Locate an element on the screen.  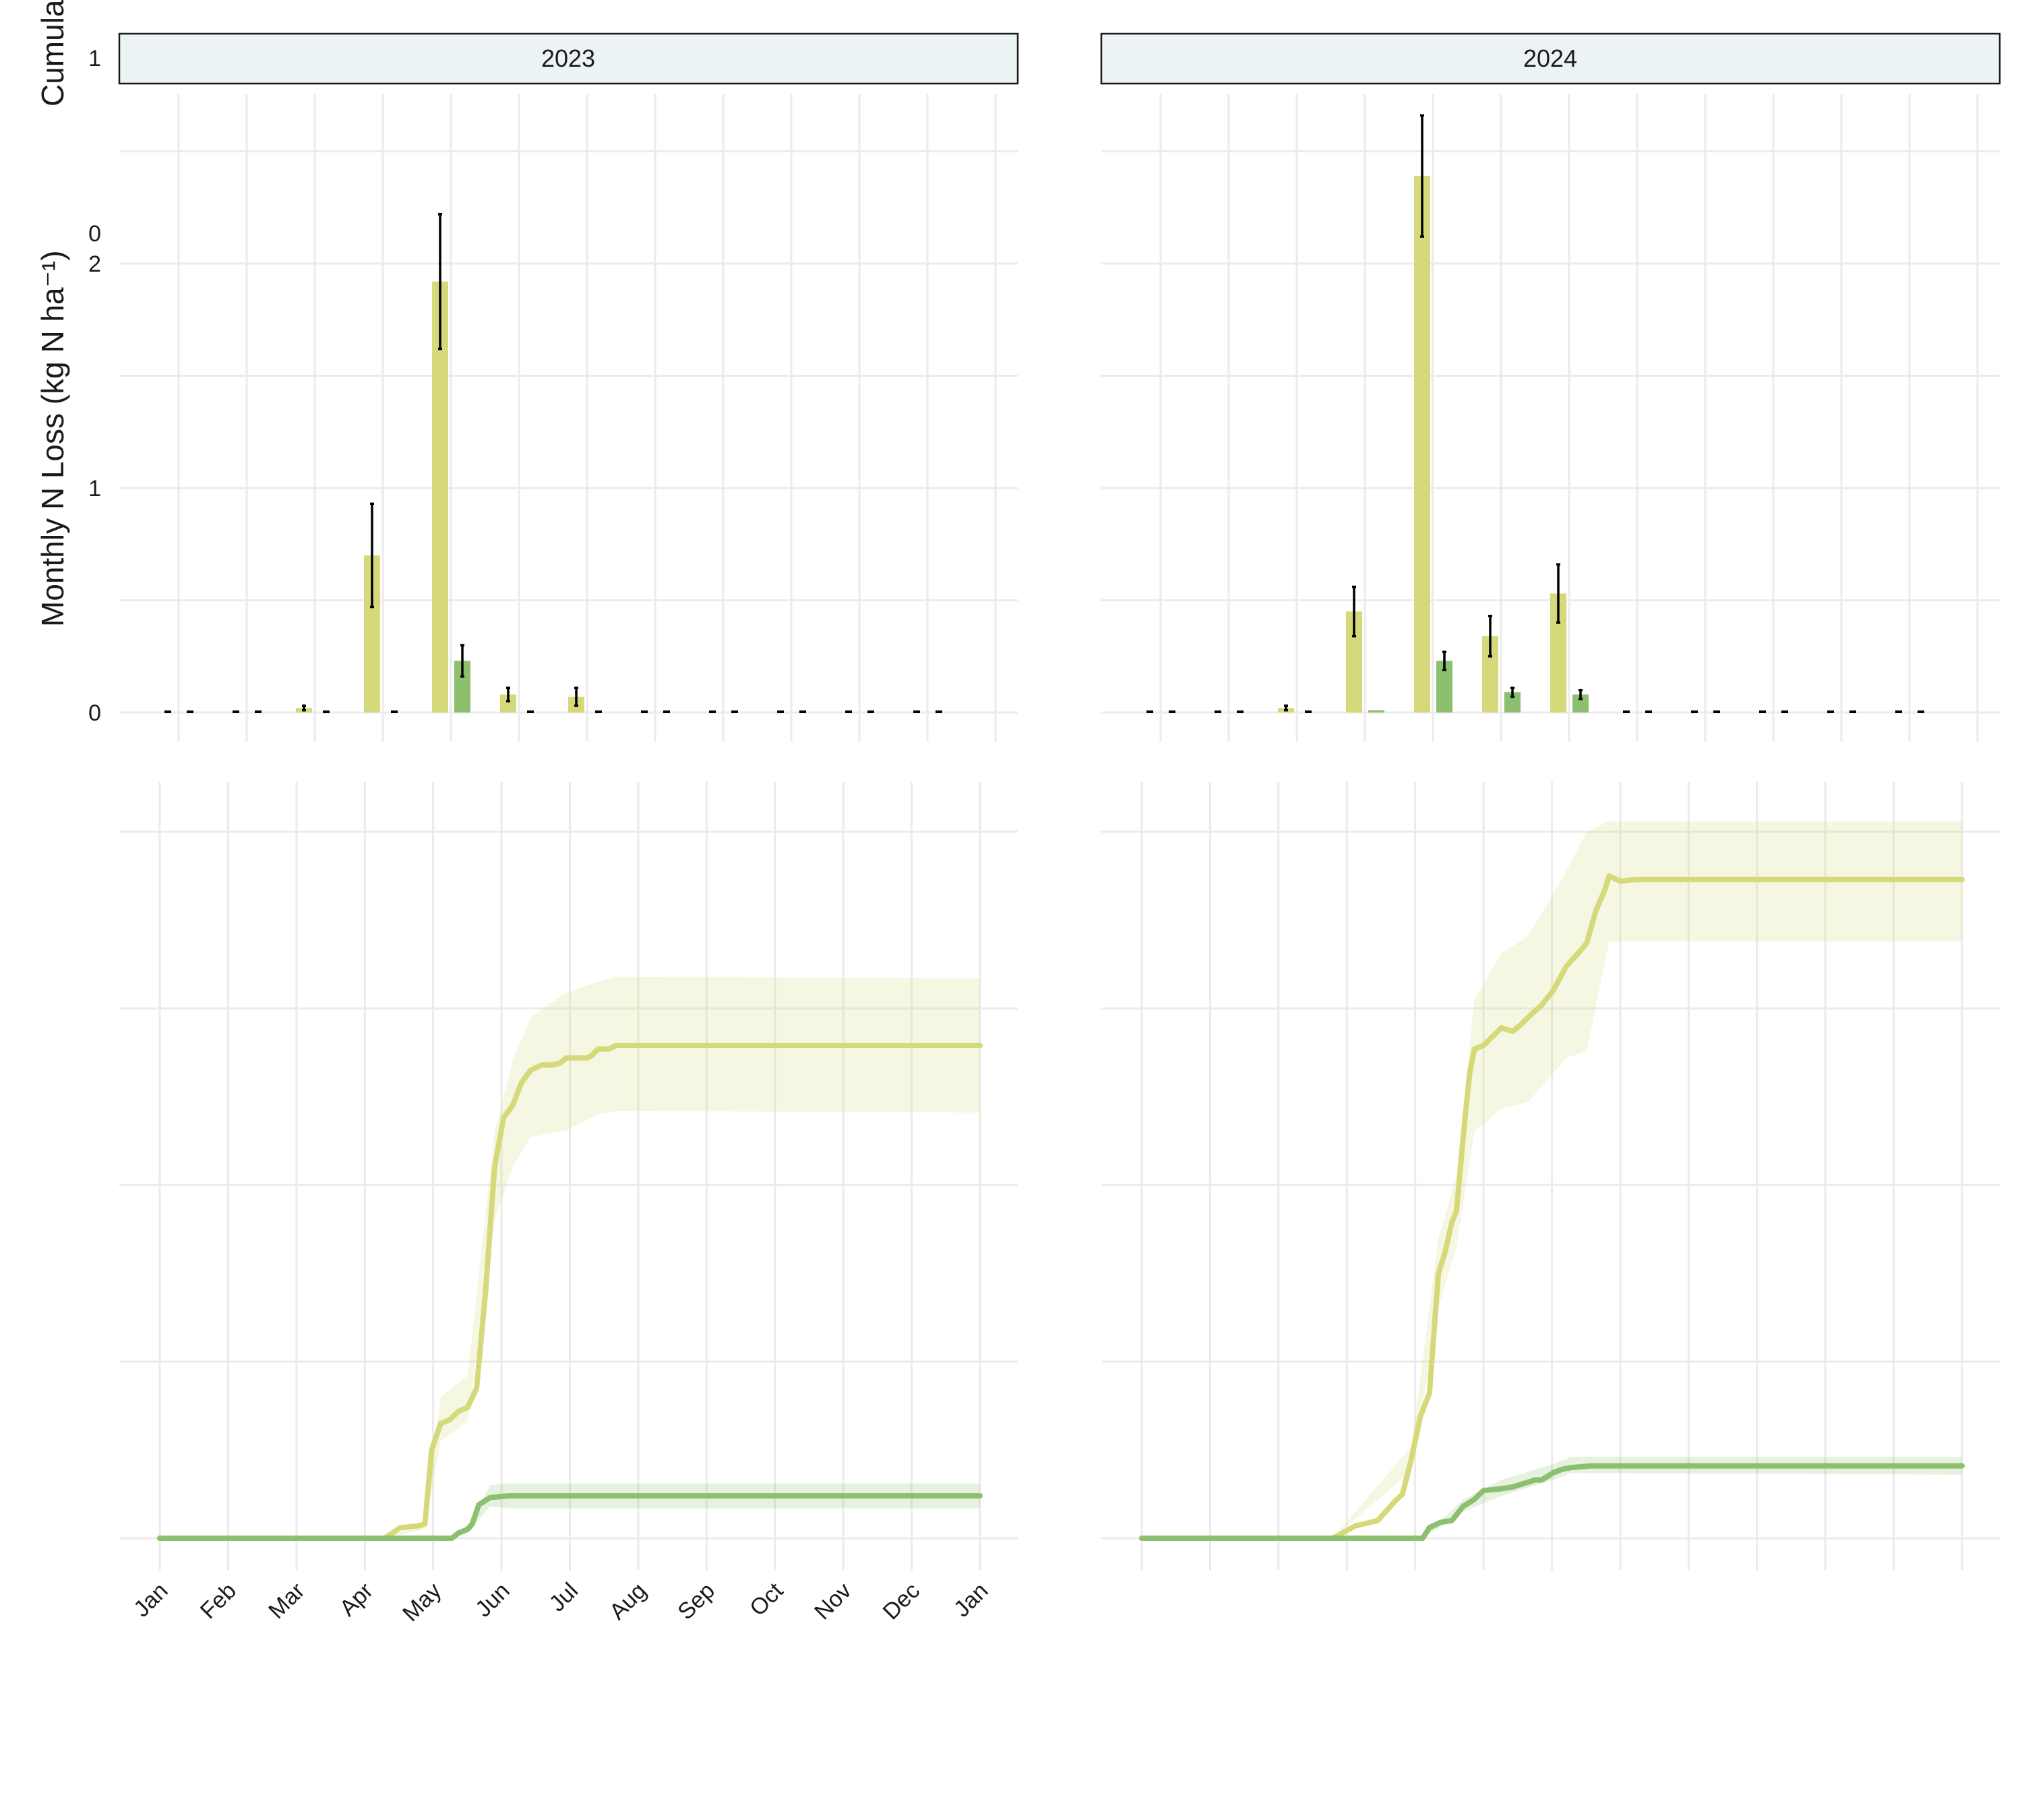
bar-2023-s0-May is located at coordinates (440, 496).